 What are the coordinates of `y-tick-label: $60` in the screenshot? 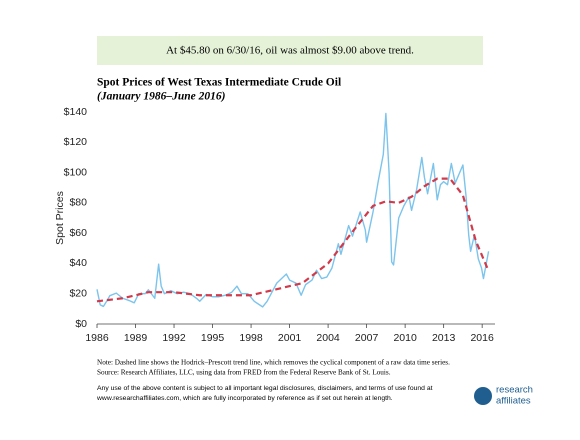 It's located at (78, 233).